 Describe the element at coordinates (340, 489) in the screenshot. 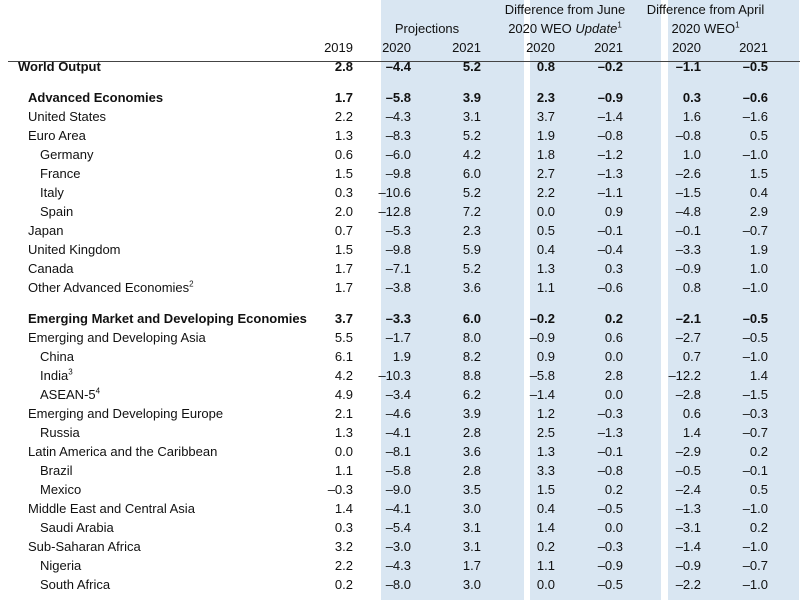

I see `value-cell: –0.3` at that location.